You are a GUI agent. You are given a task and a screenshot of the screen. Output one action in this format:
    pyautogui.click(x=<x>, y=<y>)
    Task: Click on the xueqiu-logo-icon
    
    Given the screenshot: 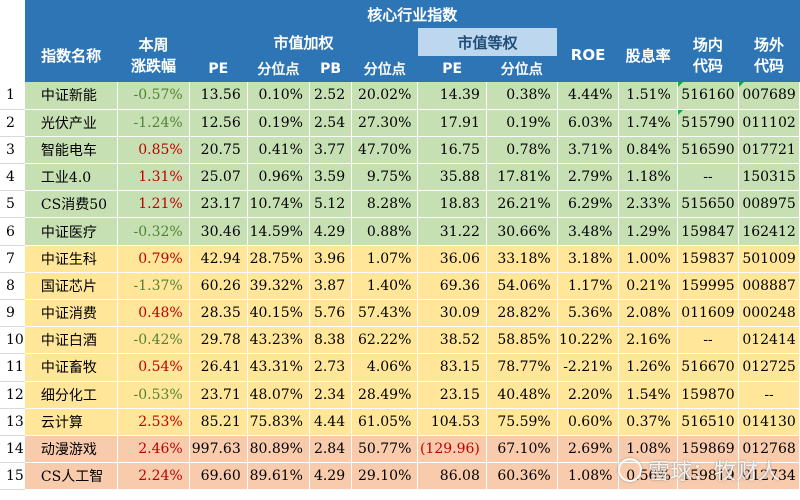 What is the action you would take?
    pyautogui.click(x=629, y=470)
    